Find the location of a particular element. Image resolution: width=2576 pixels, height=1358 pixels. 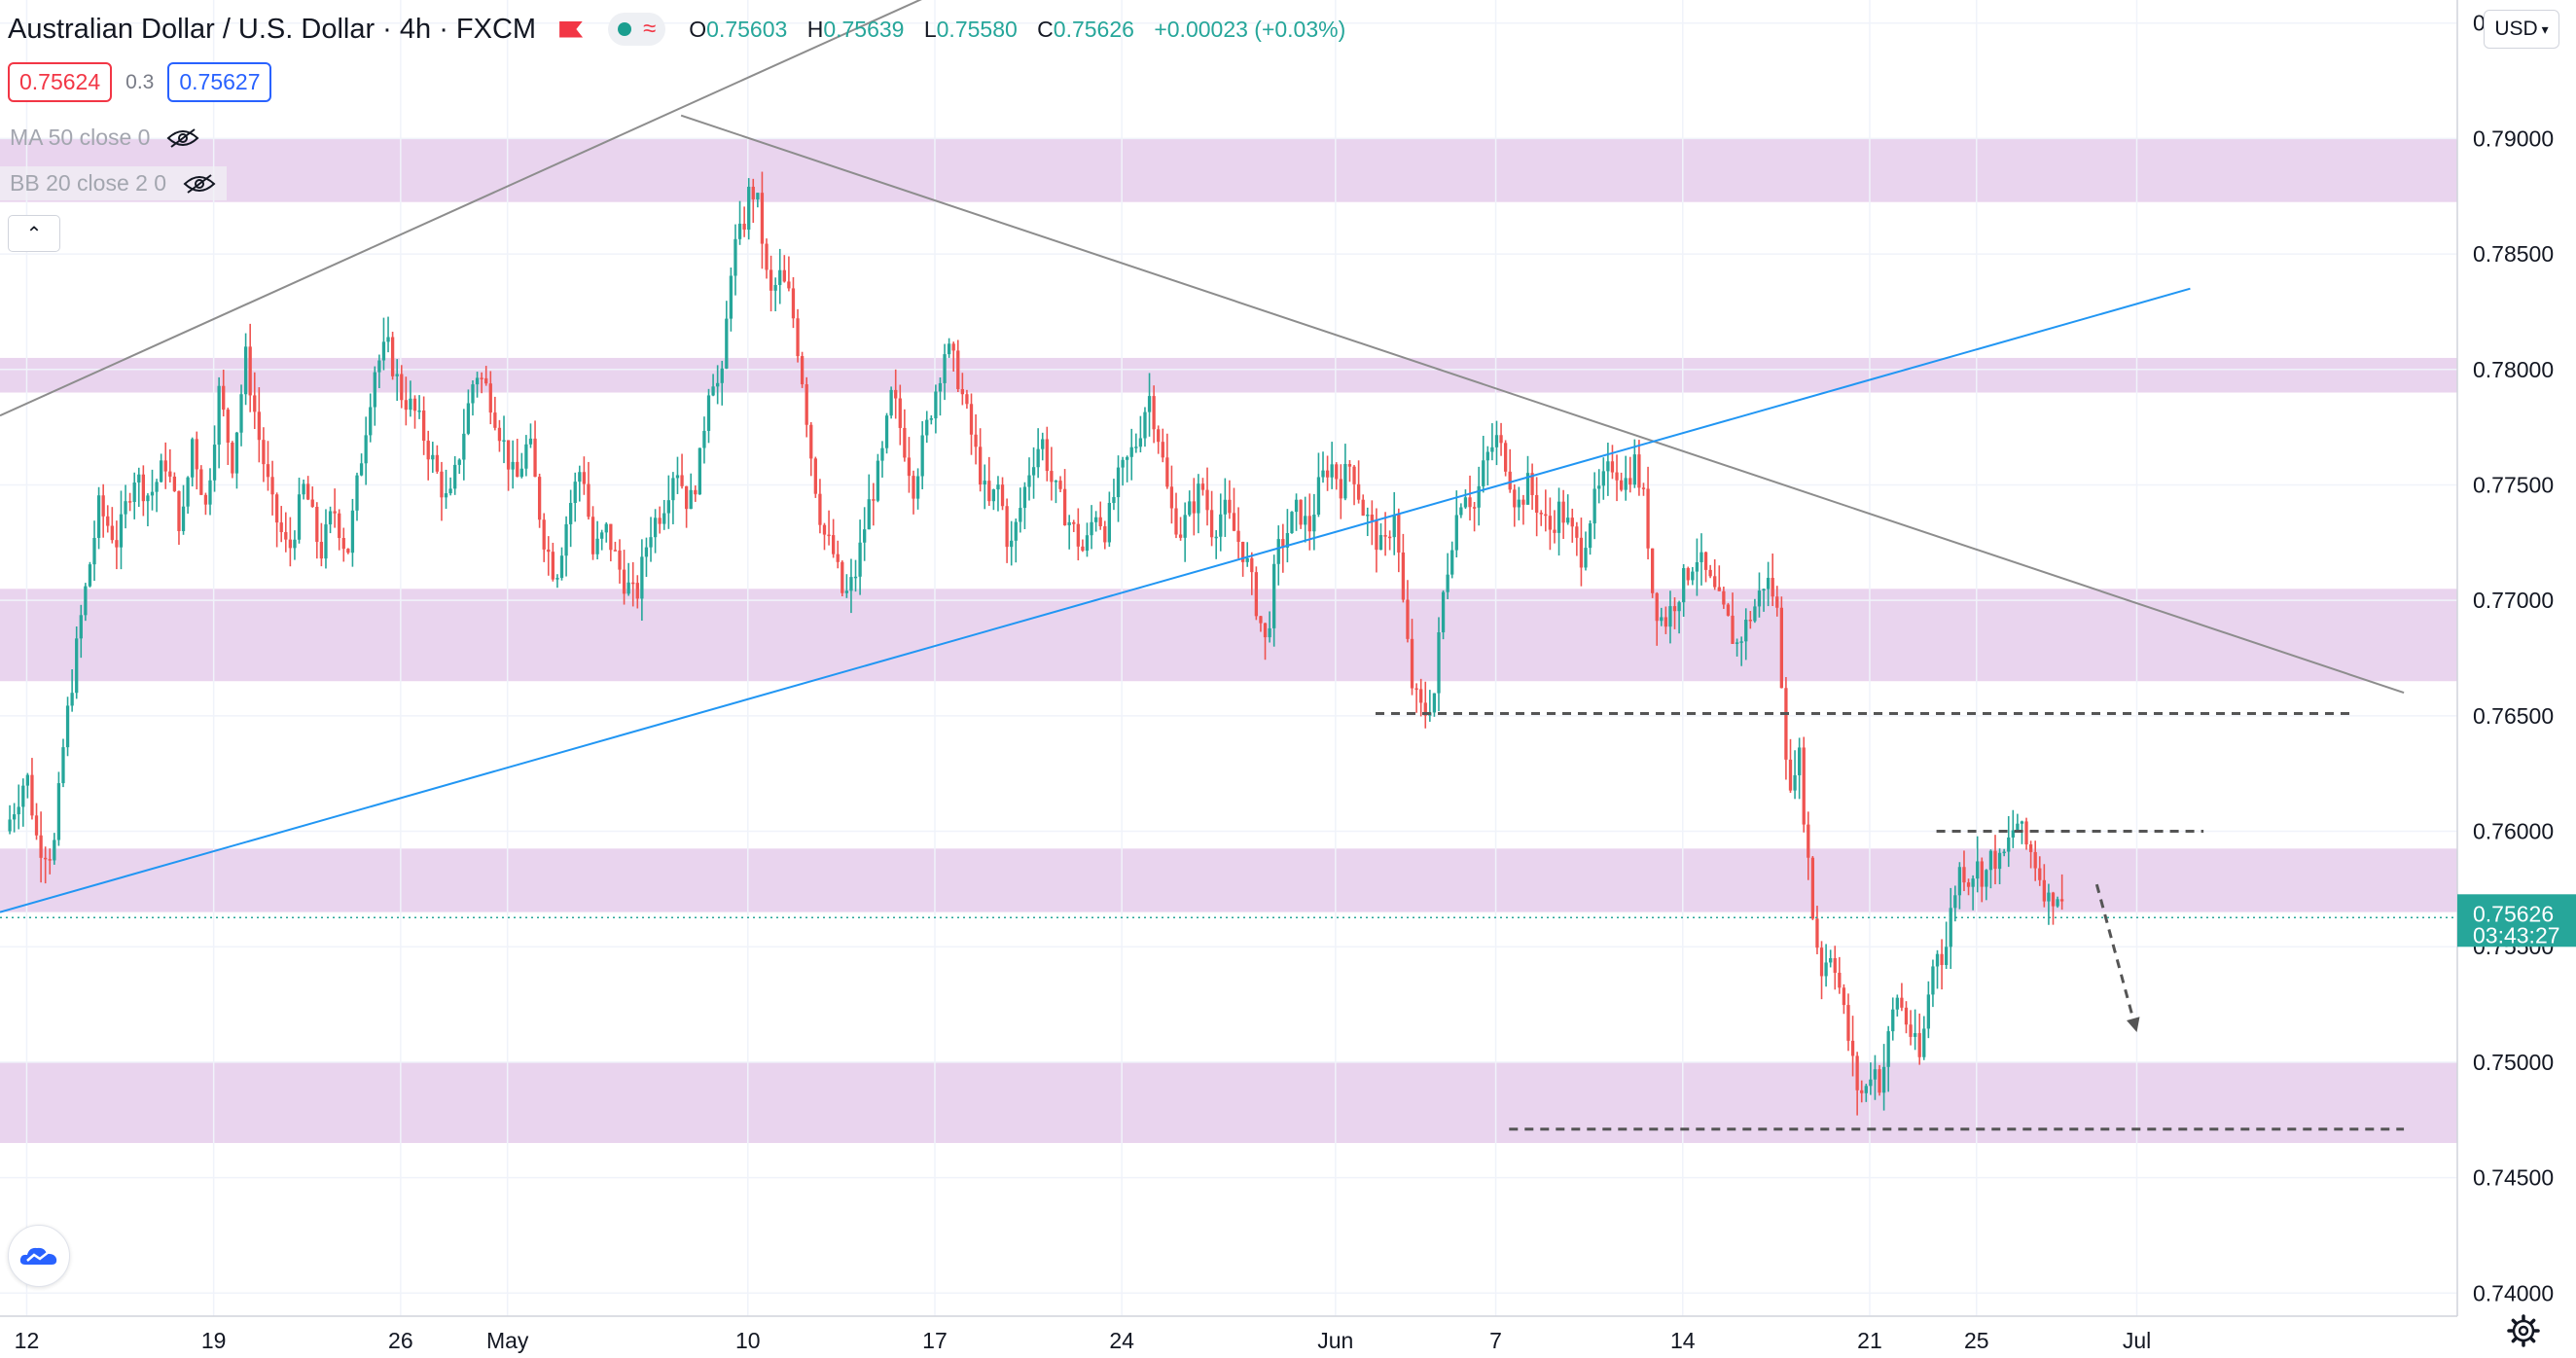

sell-button: 0.75624 is located at coordinates (60, 82).